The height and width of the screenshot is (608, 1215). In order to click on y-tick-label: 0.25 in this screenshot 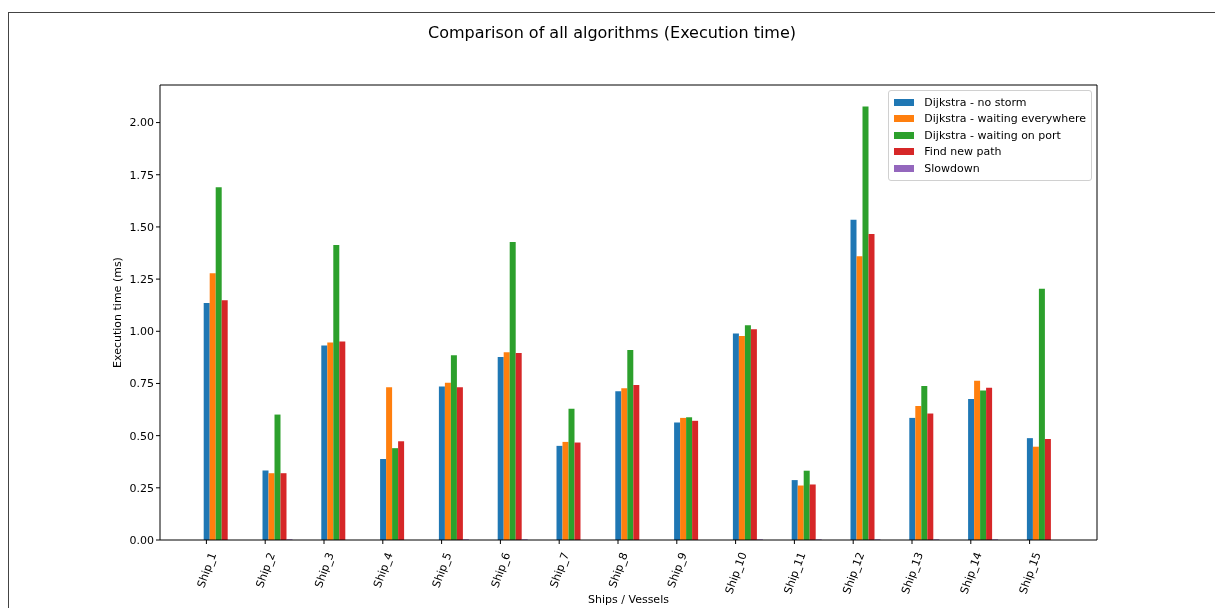, I will do `click(141, 488)`.